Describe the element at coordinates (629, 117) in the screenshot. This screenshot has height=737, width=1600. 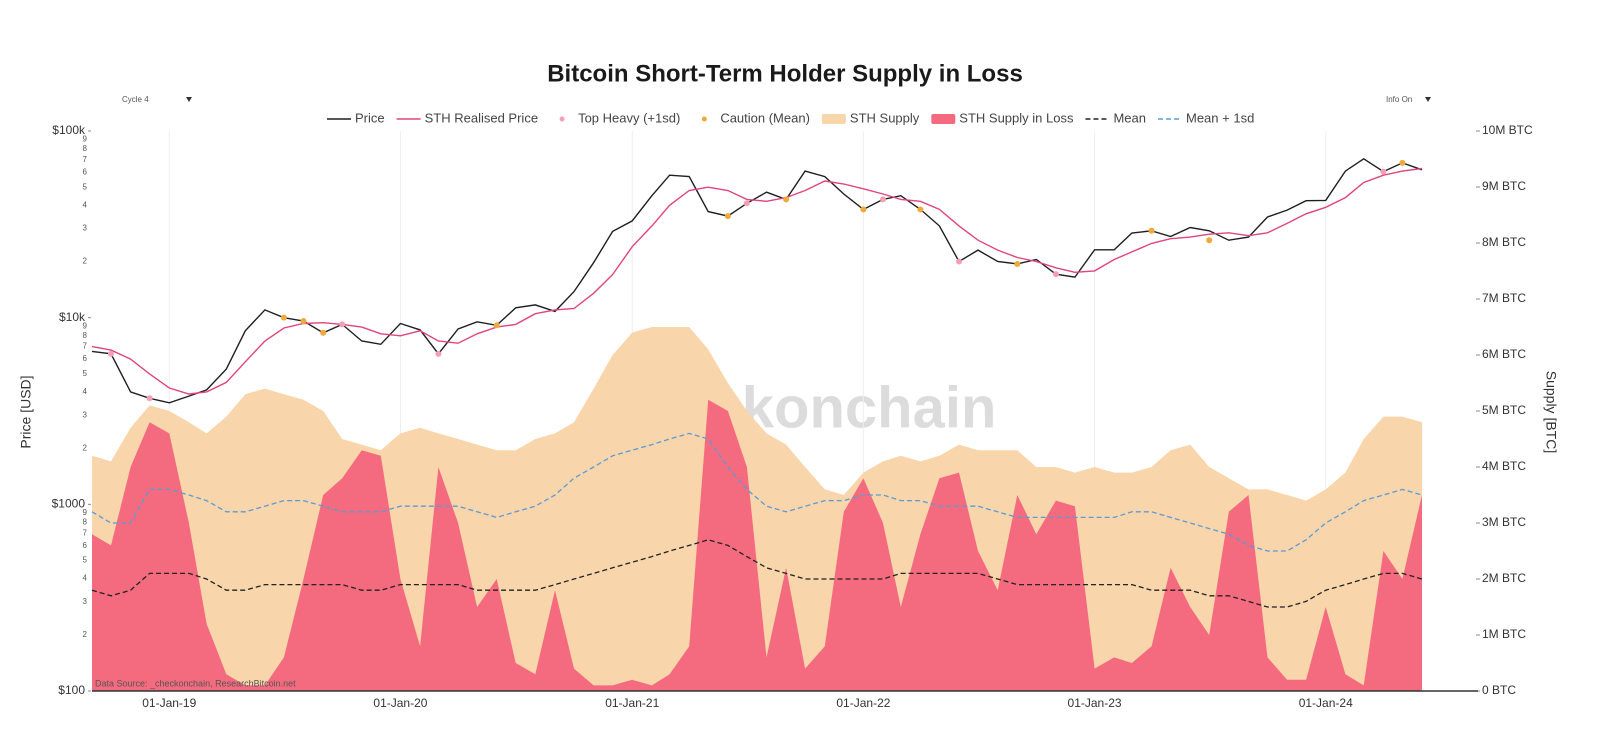
I see `legend-label: Top Heavy (+1sd)` at that location.